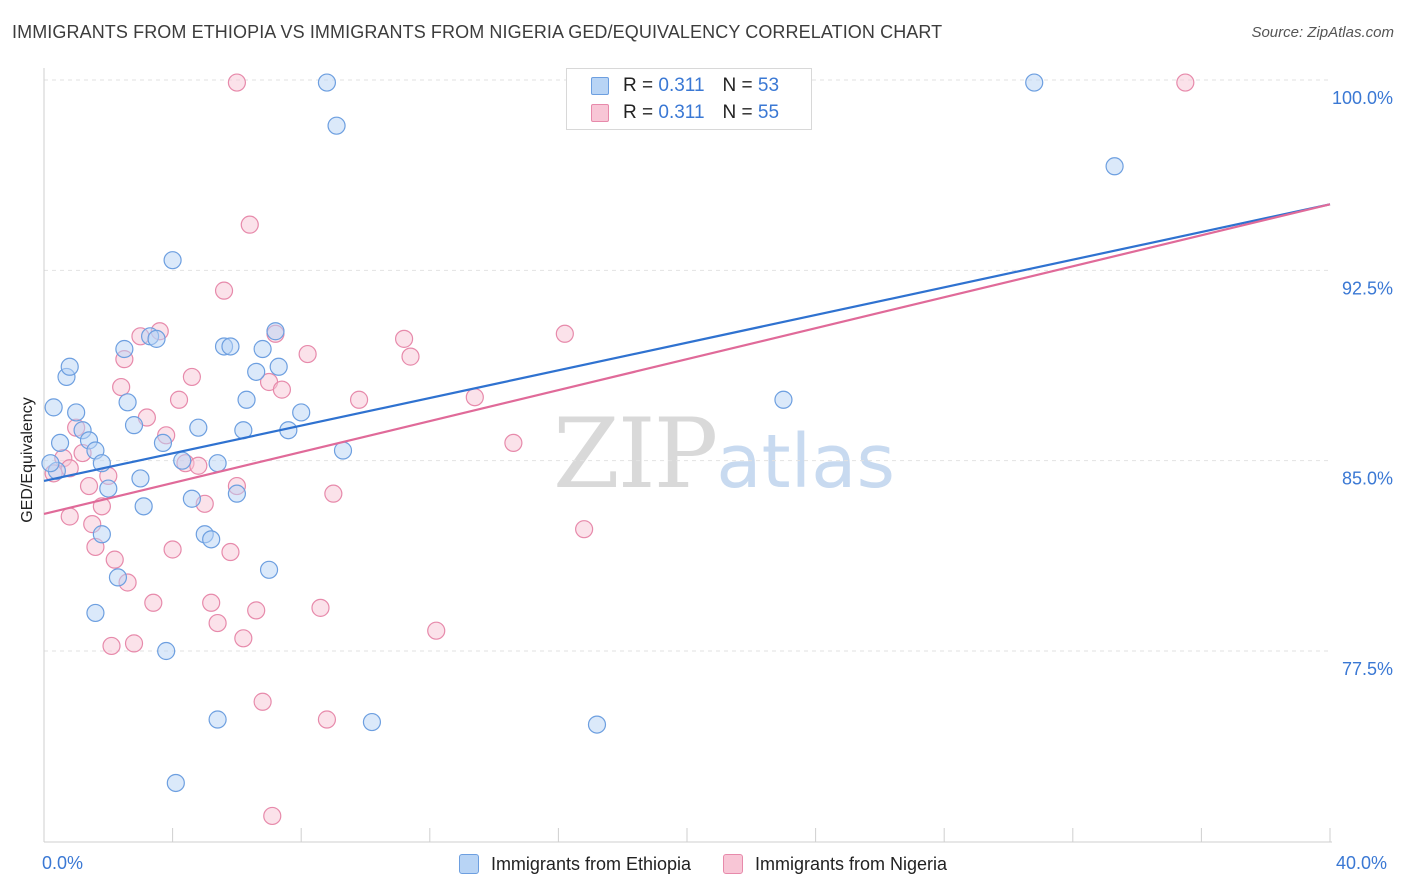  I want to click on y-tick-label: 100.0%, so click(1362, 98).